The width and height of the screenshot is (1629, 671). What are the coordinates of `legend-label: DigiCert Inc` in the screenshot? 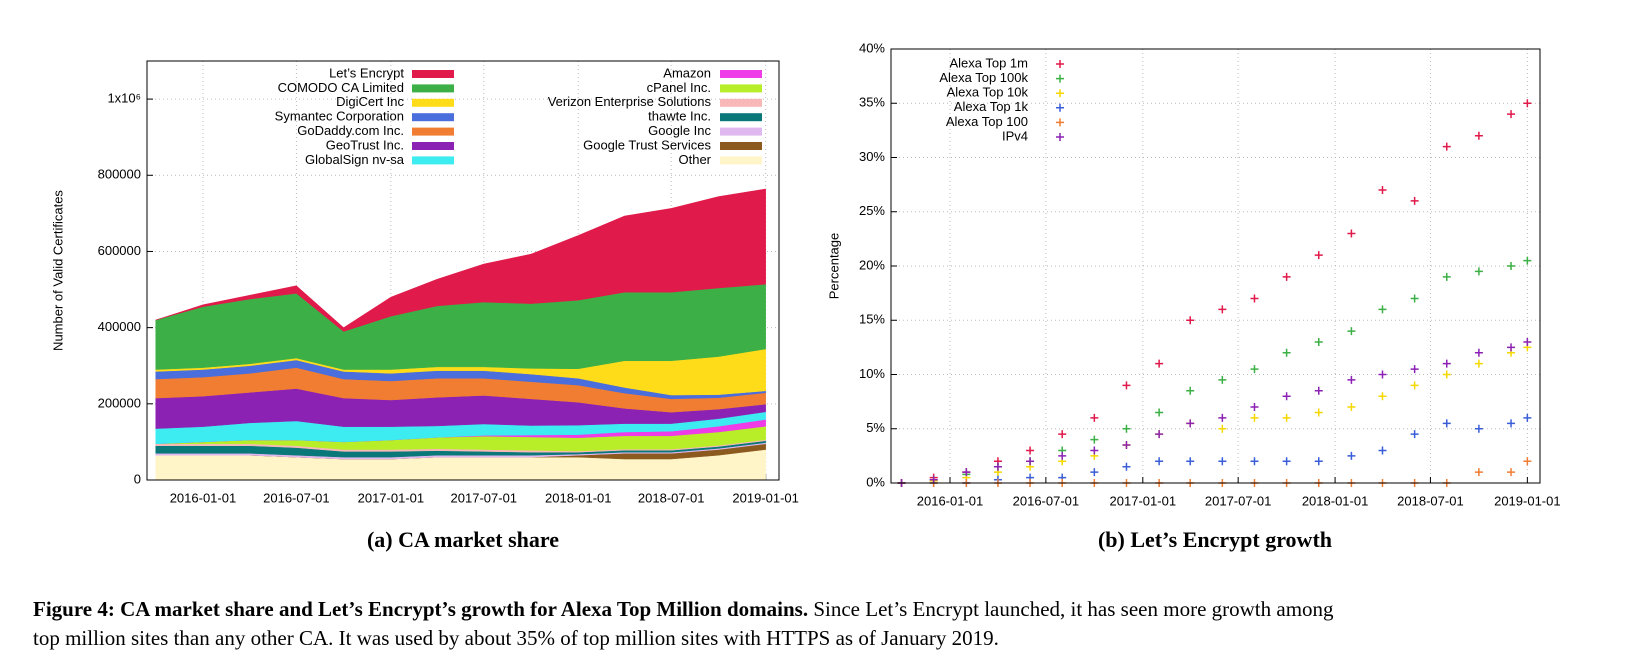 It's located at (370, 101).